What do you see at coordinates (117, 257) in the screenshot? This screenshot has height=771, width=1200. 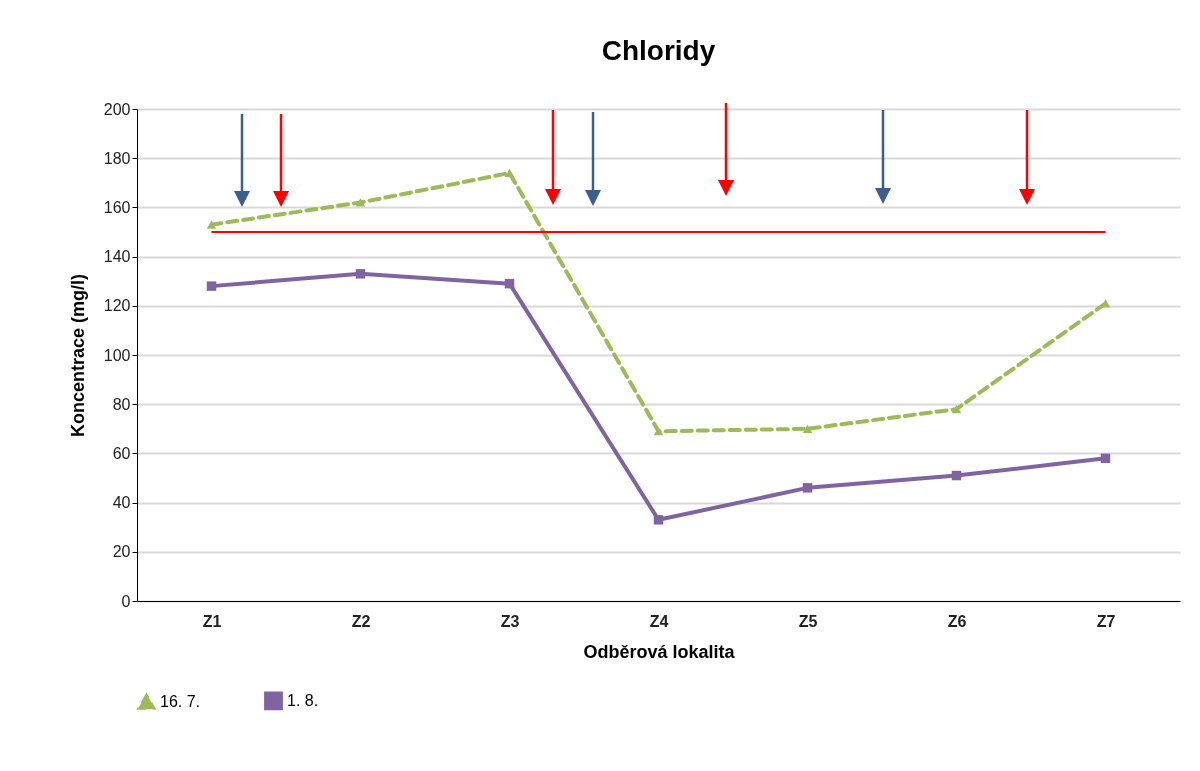 I see `y-tick-label: 140` at bounding box center [117, 257].